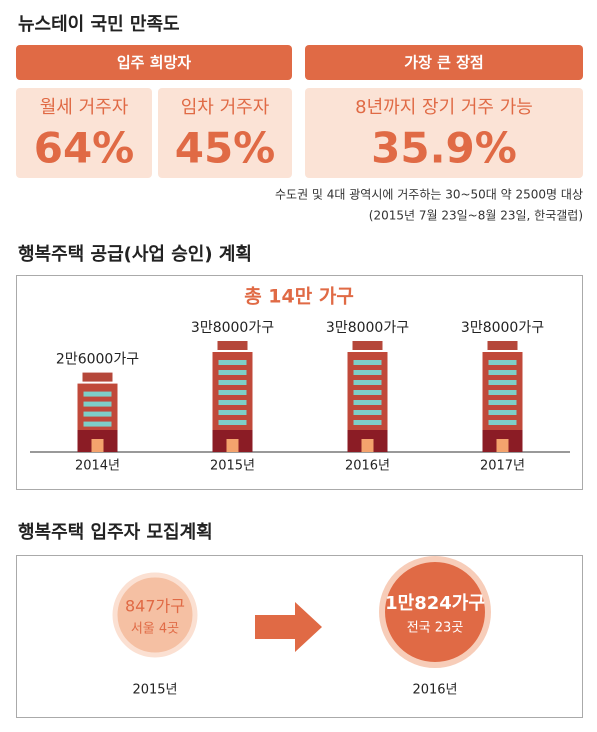 Image resolution: width=597 pixels, height=732 pixels. Describe the element at coordinates (476, 216) in the screenshot. I see `note: (2015년 7월 23일~8월 23일, 한국갤럽)` at that location.